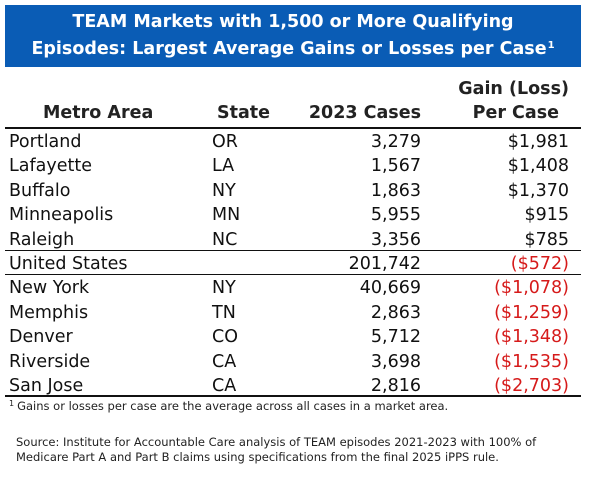 The height and width of the screenshot is (486, 589). What do you see at coordinates (395, 142) in the screenshot?
I see `cell-2023-cases: 3,279` at bounding box center [395, 142].